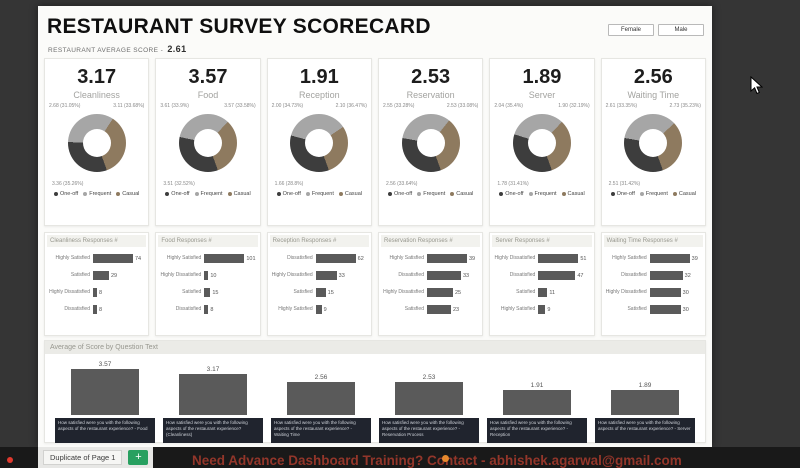 The image size is (800, 468). I want to click on filter-female-button: Female, so click(631, 30).